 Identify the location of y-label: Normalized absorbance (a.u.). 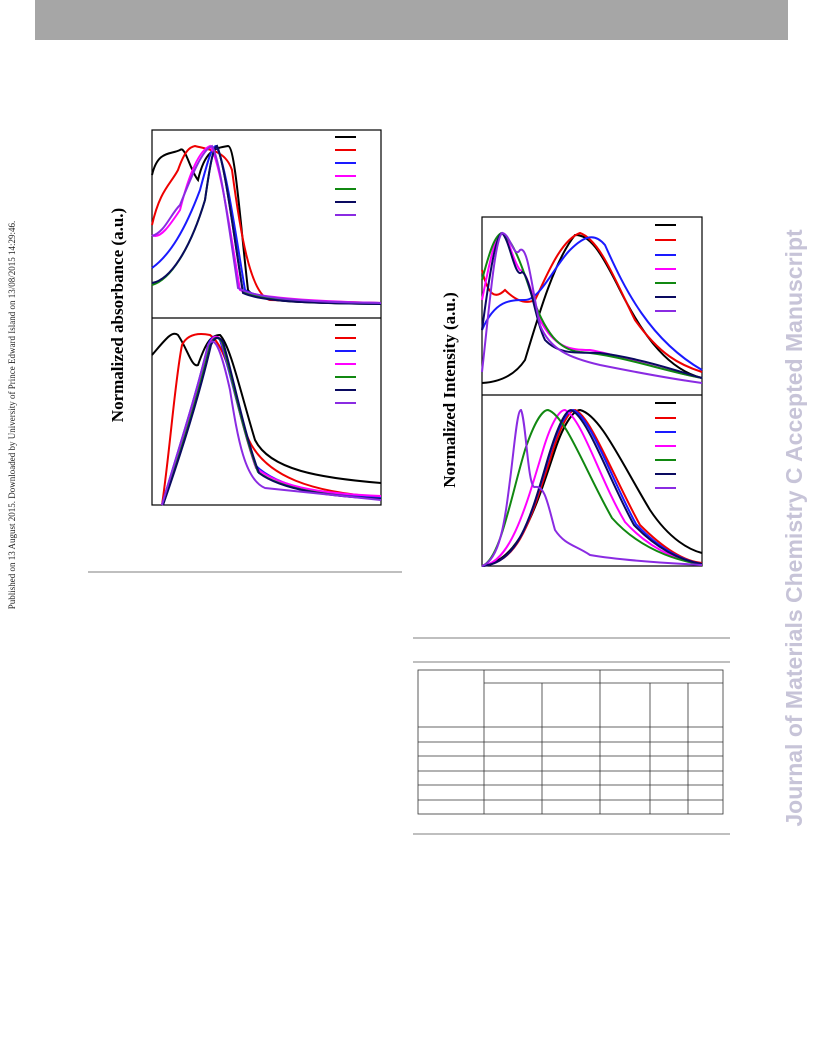
(117, 315).